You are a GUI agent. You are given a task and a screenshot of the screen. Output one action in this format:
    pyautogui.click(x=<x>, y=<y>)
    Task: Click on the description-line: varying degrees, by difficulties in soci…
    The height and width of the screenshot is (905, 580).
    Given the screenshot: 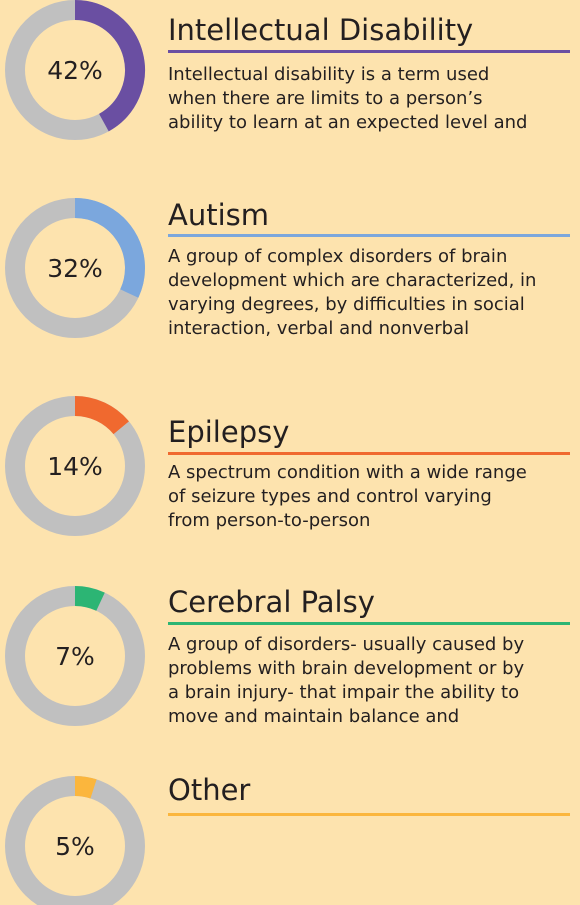 What is the action you would take?
    pyautogui.click(x=346, y=304)
    